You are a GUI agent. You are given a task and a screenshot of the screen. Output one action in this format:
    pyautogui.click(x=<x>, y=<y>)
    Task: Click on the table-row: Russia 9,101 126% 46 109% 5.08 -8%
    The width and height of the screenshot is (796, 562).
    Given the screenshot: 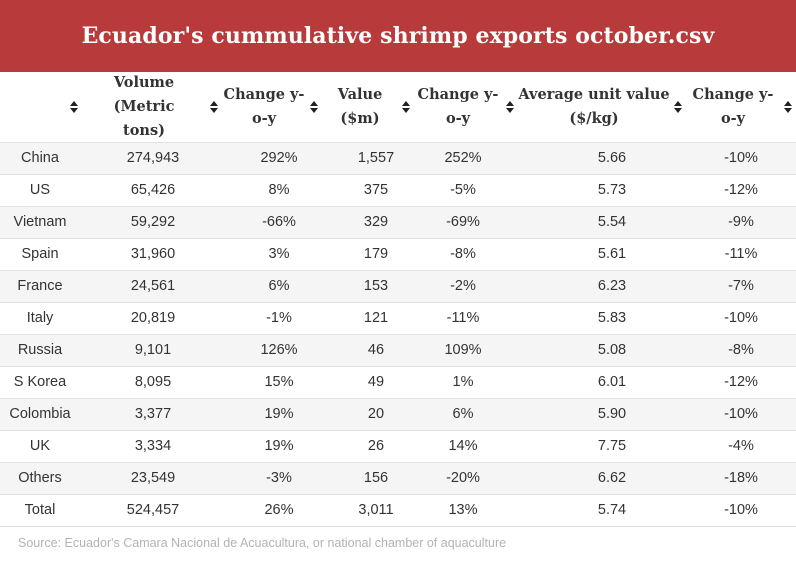 What is the action you would take?
    pyautogui.click(x=398, y=350)
    